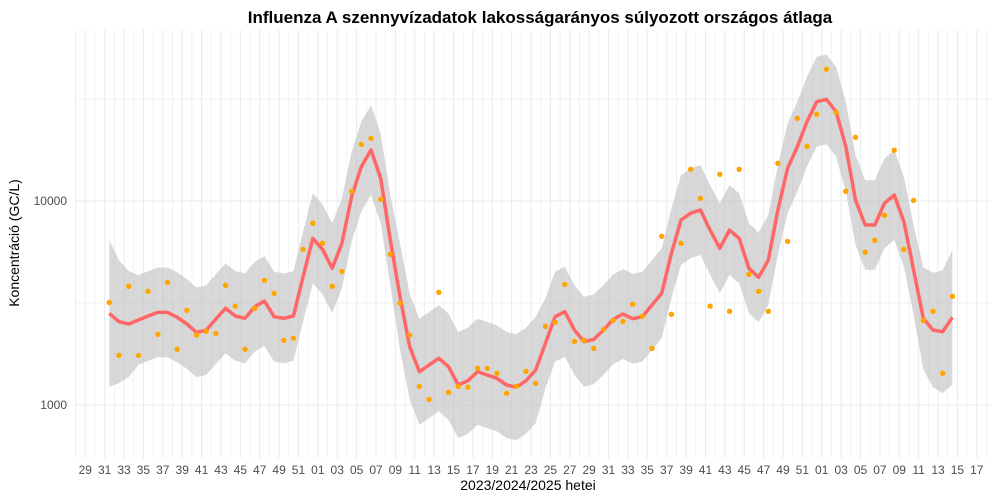 The image size is (1000, 500). What do you see at coordinates (53, 405) in the screenshot?
I see `y-tick-label: 1000` at bounding box center [53, 405].